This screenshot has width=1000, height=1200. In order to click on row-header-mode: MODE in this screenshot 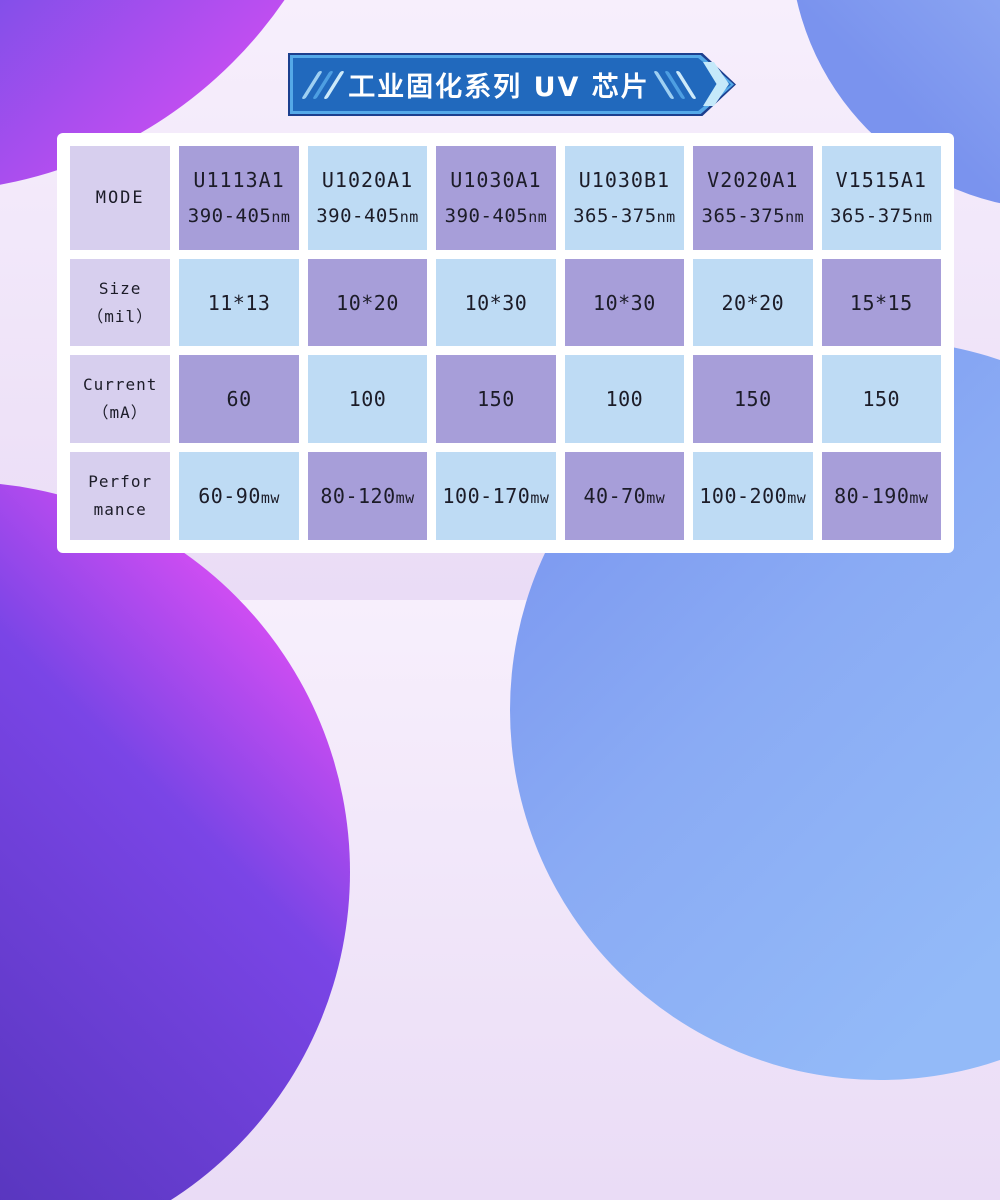, I will do `click(120, 198)`.